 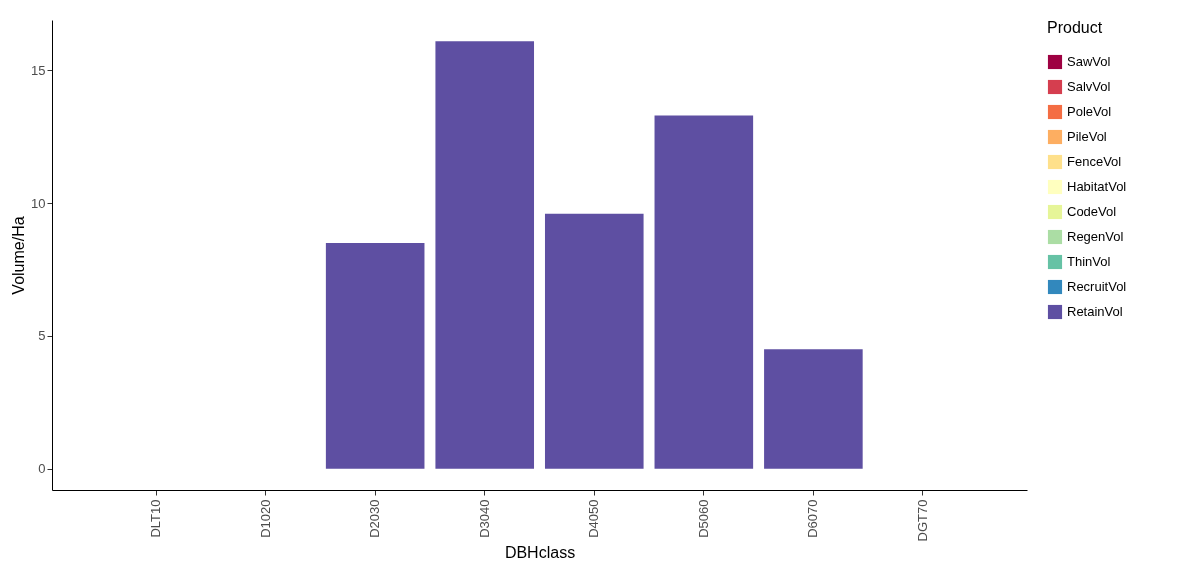 What do you see at coordinates (1075, 27) in the screenshot?
I see `legend-title: Product` at bounding box center [1075, 27].